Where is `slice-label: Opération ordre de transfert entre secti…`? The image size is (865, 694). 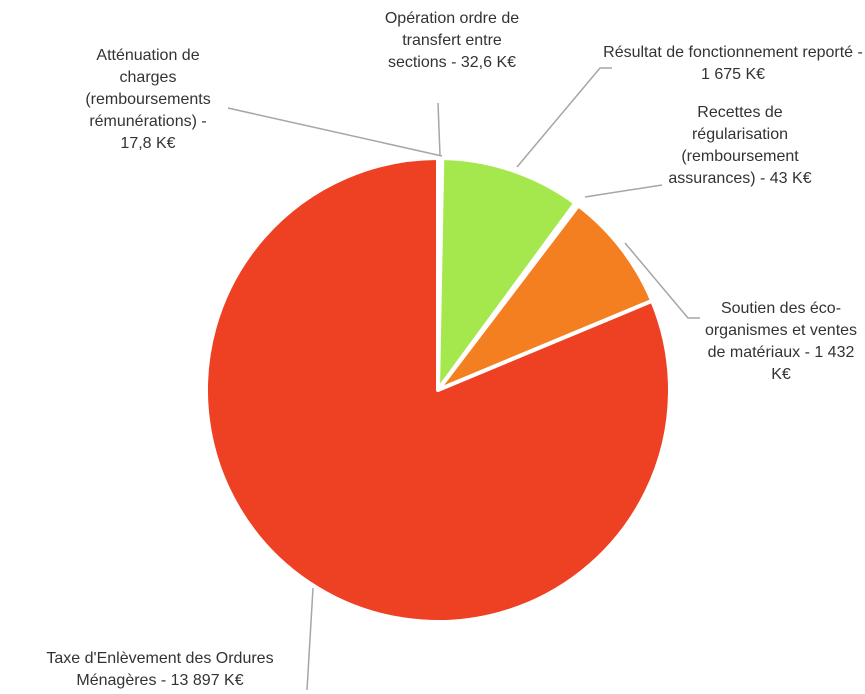
slice-label: Opération ordre de transfert entre secti… is located at coordinates (452, 40).